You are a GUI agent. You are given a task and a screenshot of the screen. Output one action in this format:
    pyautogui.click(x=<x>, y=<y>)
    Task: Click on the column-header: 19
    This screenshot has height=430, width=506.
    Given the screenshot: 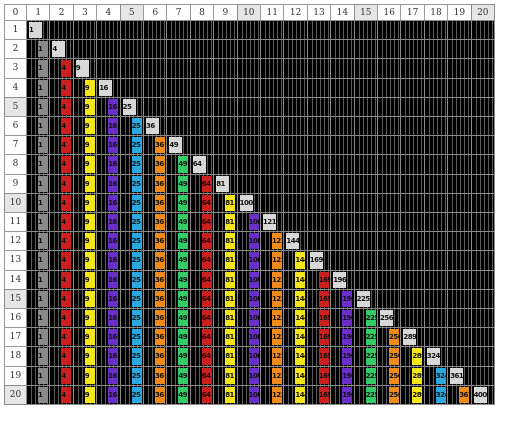 What is the action you would take?
    pyautogui.click(x=459, y=12)
    